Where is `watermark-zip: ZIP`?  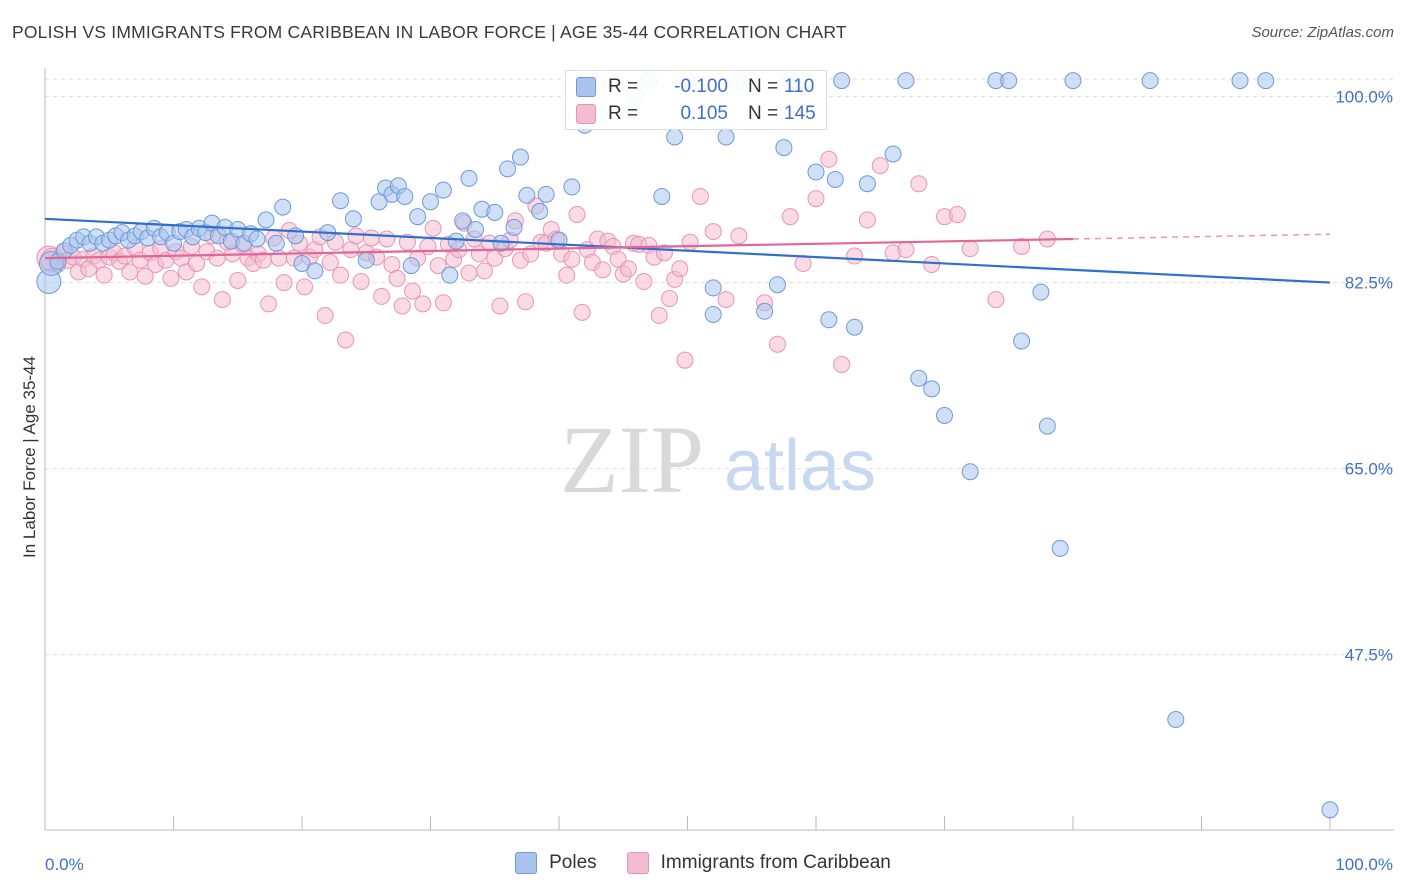
watermark-zip: ZIP is located at coordinates (632, 459).